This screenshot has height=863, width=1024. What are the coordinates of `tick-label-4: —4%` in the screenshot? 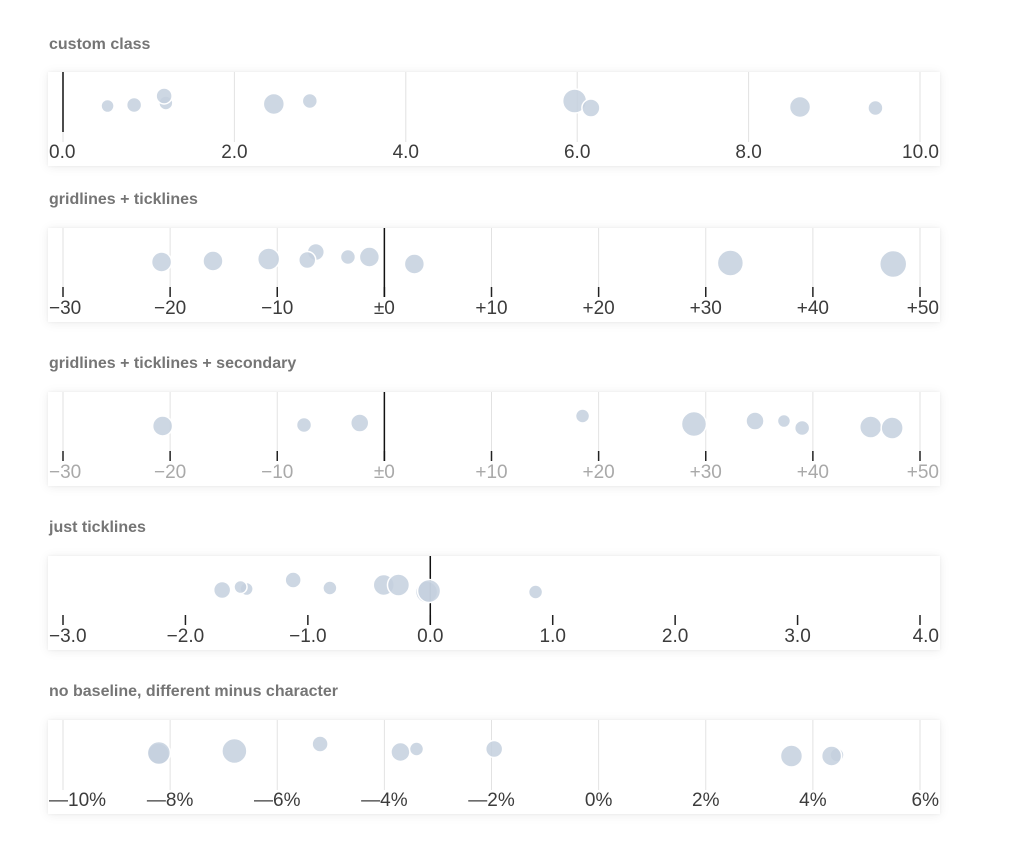 It's located at (384, 800).